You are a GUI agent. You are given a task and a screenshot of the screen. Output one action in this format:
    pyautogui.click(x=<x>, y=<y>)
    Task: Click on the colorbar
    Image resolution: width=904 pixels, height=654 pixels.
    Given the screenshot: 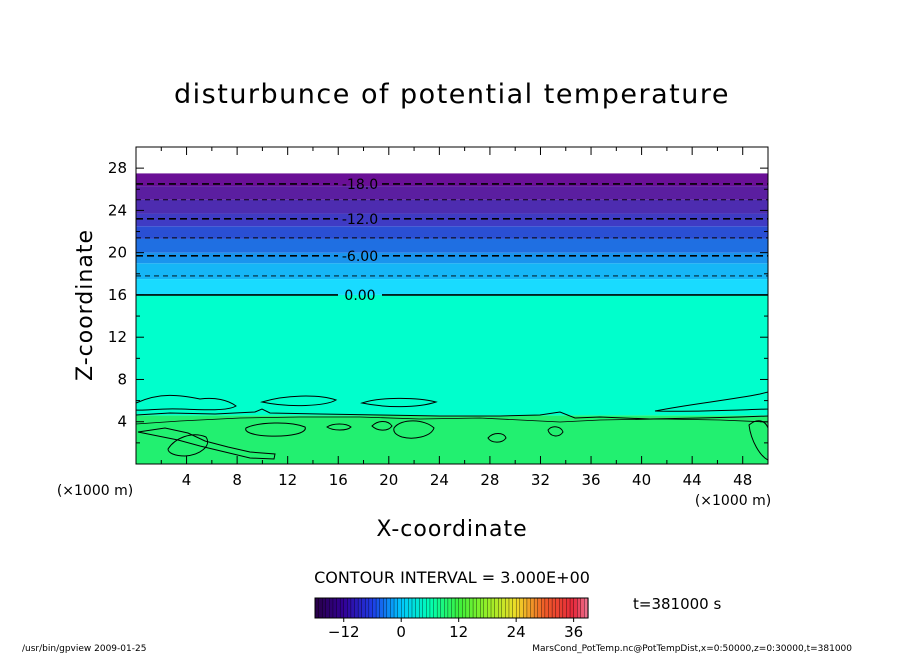 What is the action you would take?
    pyautogui.click(x=451, y=608)
    